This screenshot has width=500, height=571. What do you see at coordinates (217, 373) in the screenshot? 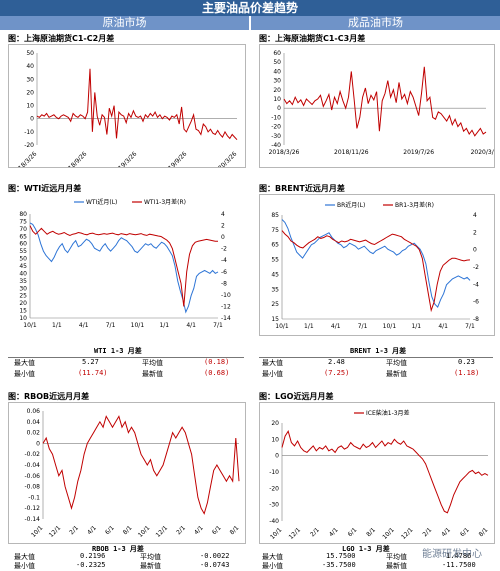
I see `stats-wti-latest: (0.68)` at bounding box center [217, 373].